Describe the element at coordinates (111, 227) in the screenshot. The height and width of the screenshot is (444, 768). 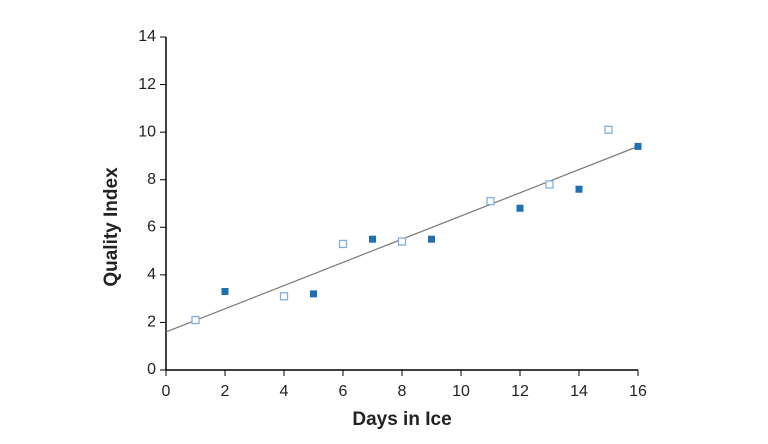
I see `y-axis-title: Quality Index` at that location.